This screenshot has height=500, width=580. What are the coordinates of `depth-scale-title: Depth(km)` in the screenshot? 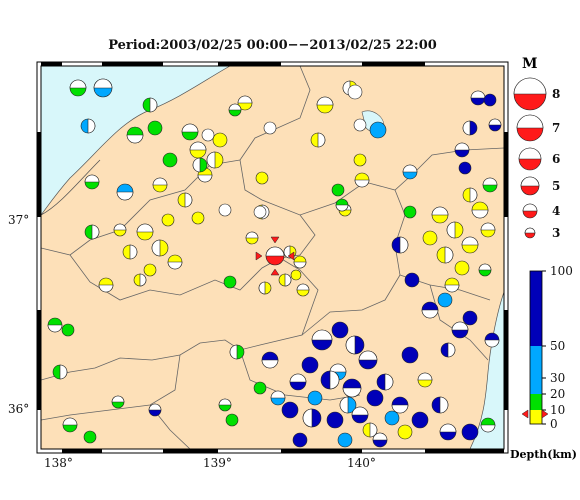 It's located at (543, 454).